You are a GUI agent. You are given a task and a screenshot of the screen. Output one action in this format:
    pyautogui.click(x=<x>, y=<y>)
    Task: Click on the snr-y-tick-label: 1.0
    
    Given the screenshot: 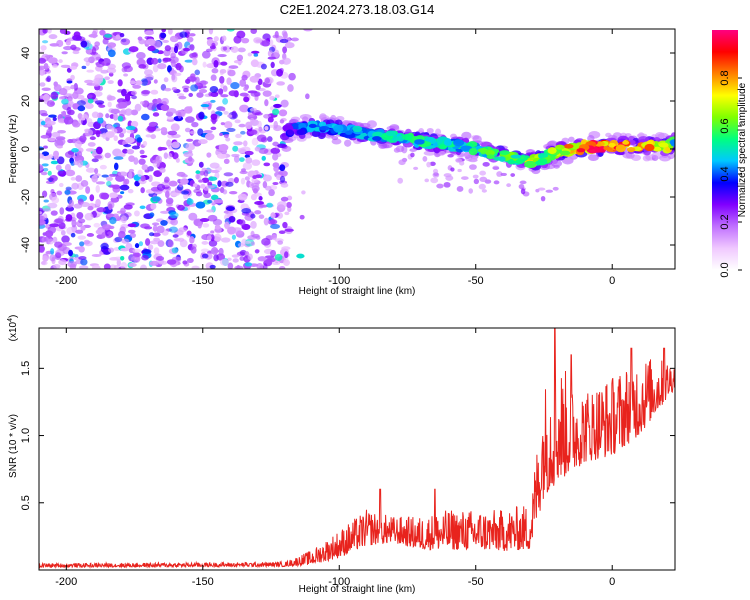 What is the action you would take?
    pyautogui.click(x=26, y=435)
    